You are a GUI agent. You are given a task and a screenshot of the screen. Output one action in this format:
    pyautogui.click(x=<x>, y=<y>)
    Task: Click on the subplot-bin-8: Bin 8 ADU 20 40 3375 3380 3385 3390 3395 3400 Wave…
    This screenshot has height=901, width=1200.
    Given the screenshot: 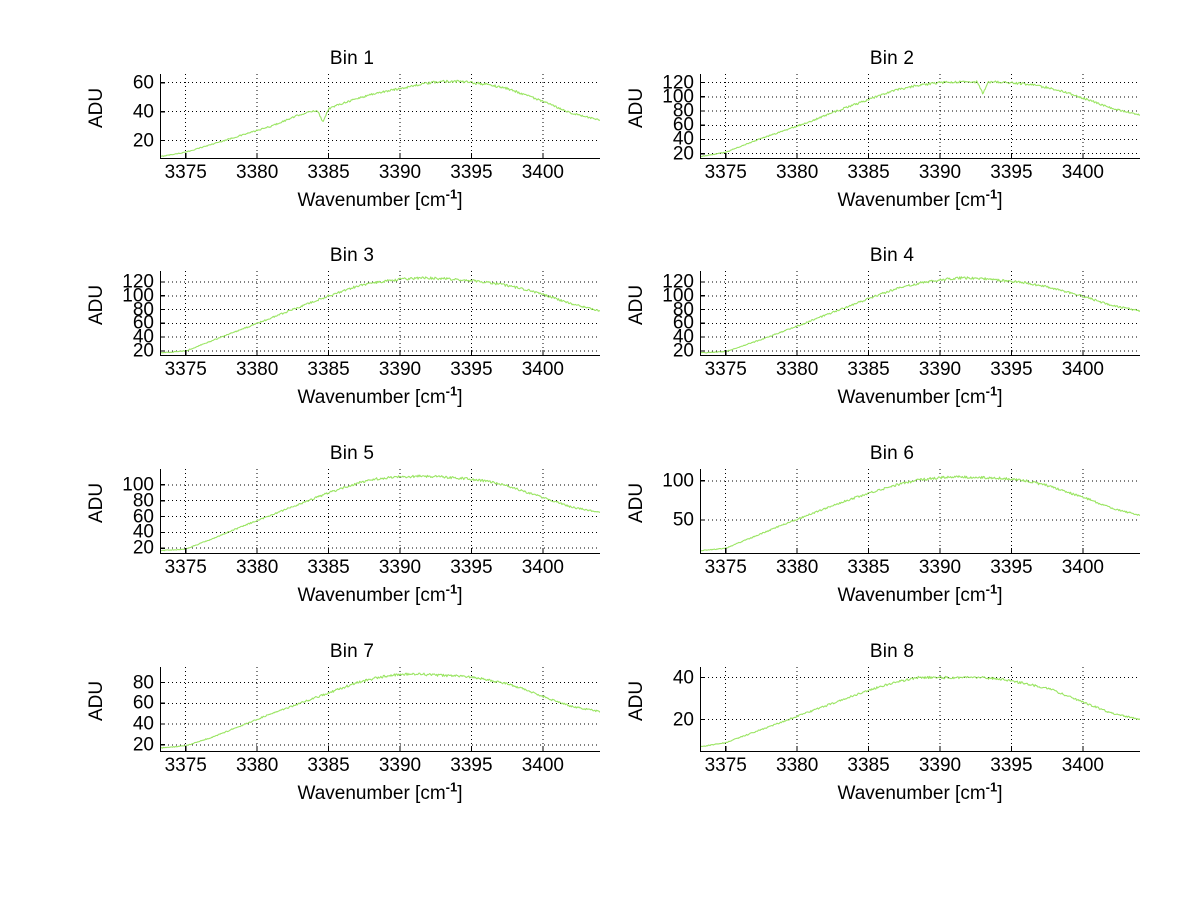 What is the action you would take?
    pyautogui.click(x=892, y=743)
    